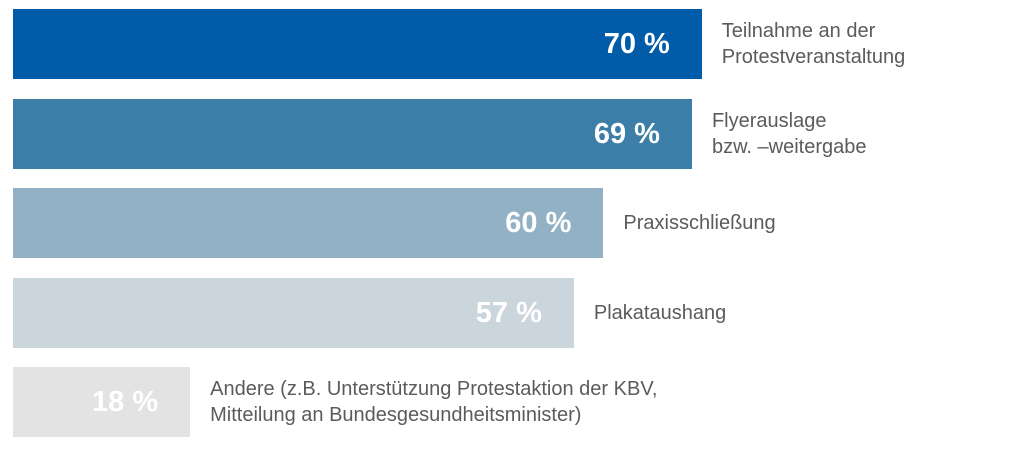 This screenshot has width=1024, height=455. What do you see at coordinates (538, 223) in the screenshot?
I see `data-label: 60 %` at bounding box center [538, 223].